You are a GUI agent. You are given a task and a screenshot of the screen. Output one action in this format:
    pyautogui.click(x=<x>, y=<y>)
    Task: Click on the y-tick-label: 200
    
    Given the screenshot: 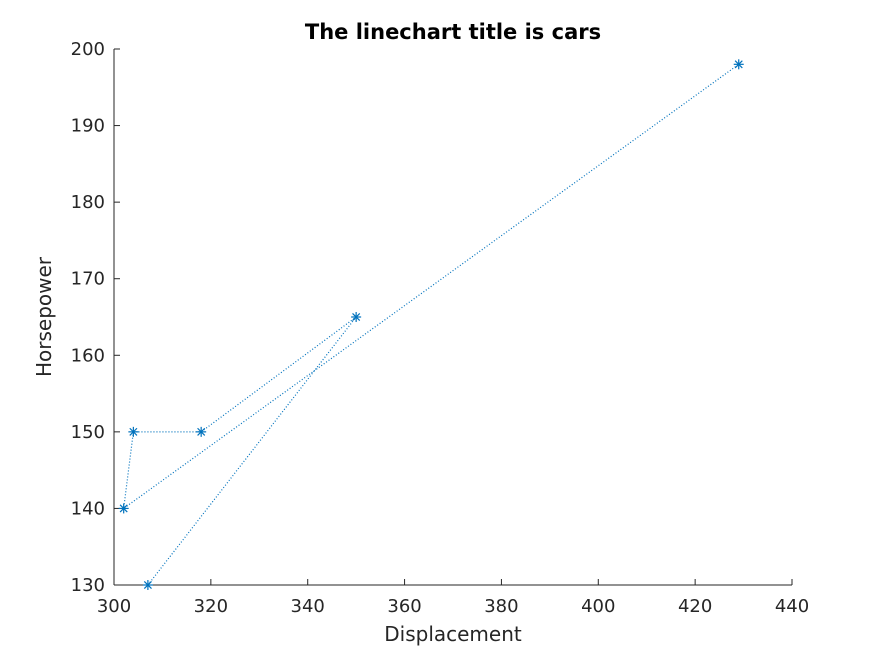 What is the action you would take?
    pyautogui.click(x=88, y=49)
    